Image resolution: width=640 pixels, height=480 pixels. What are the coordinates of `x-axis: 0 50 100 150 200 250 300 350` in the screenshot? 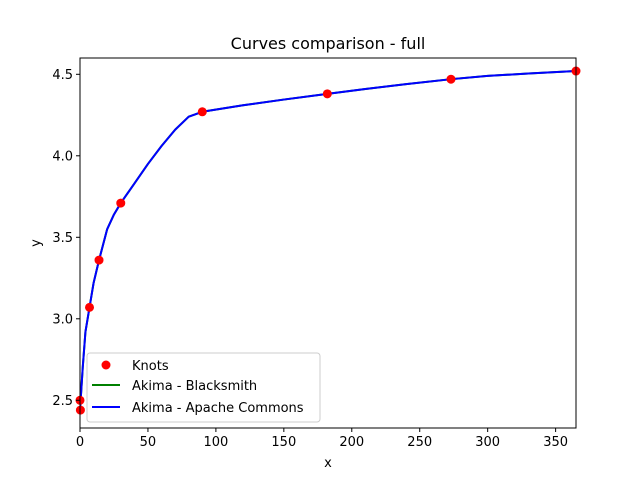 It's located at (322, 439).